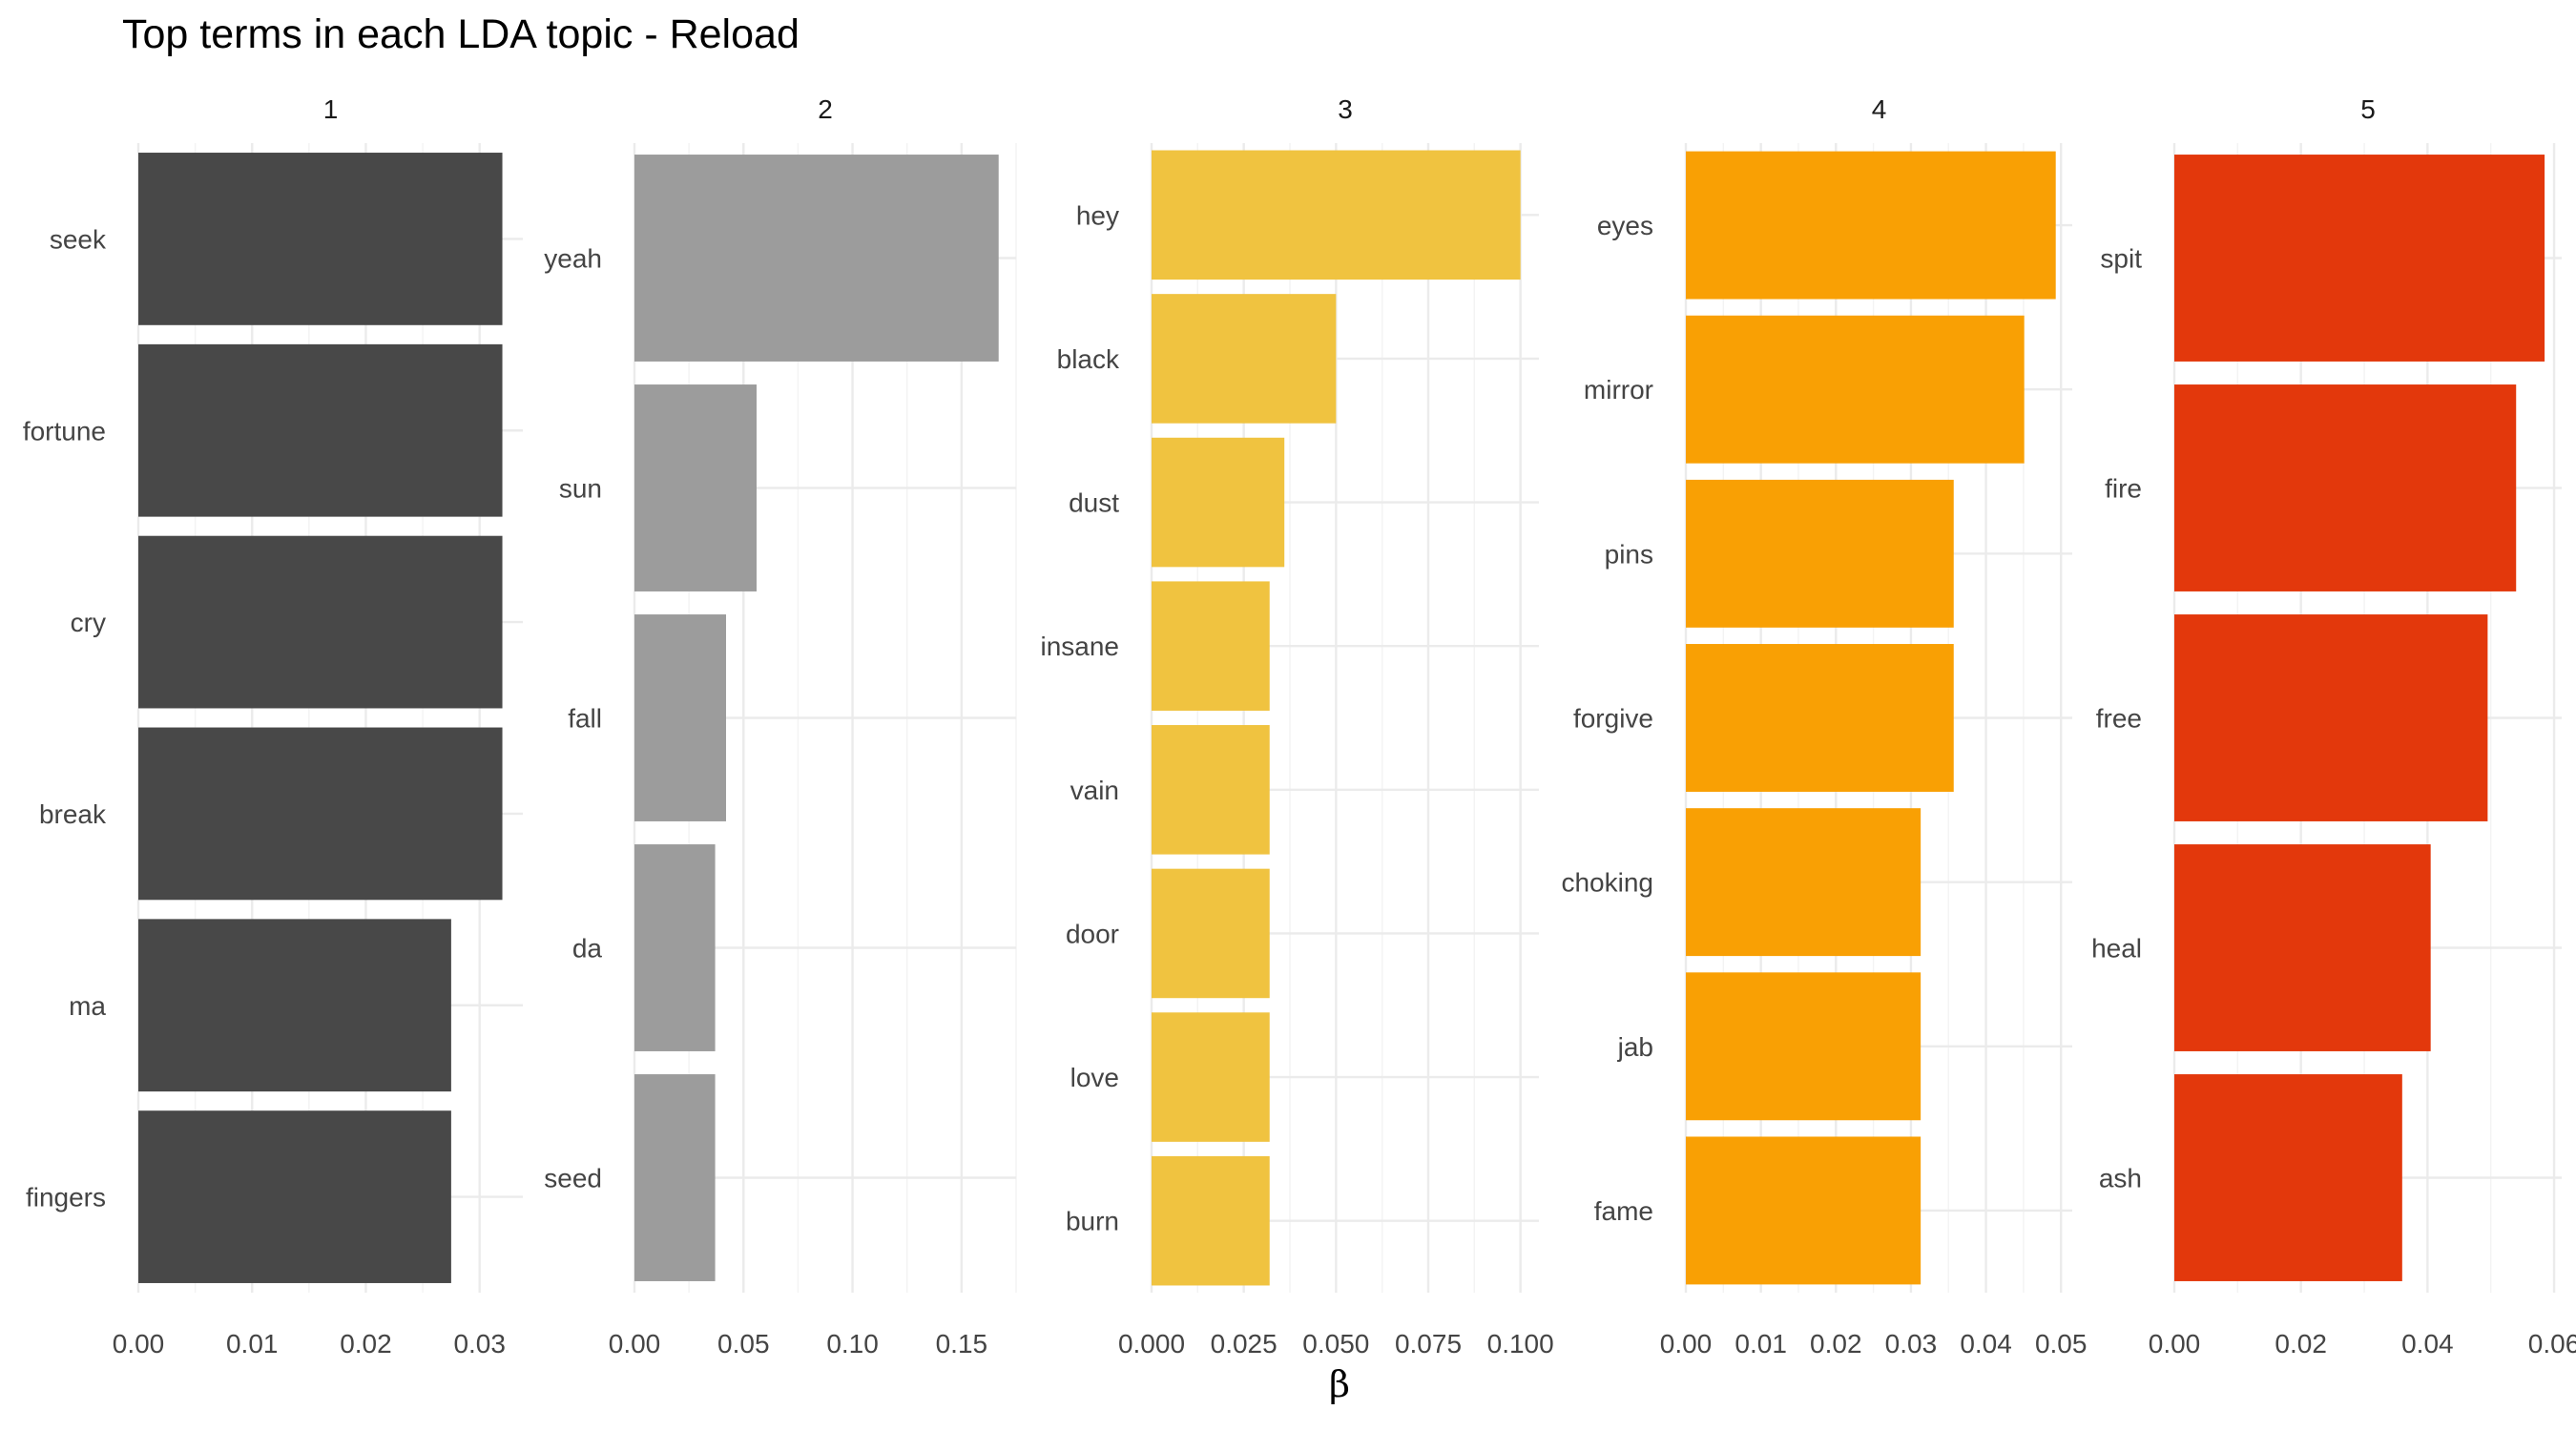 The height and width of the screenshot is (1431, 2576). Describe the element at coordinates (573, 259) in the screenshot. I see `category-label: yeah` at that location.